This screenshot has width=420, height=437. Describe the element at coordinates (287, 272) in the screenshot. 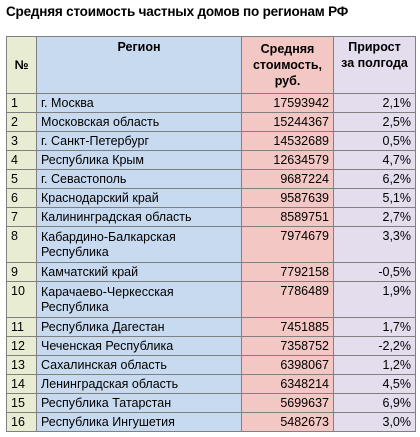

I see `row-price-cell: 7792158` at that location.